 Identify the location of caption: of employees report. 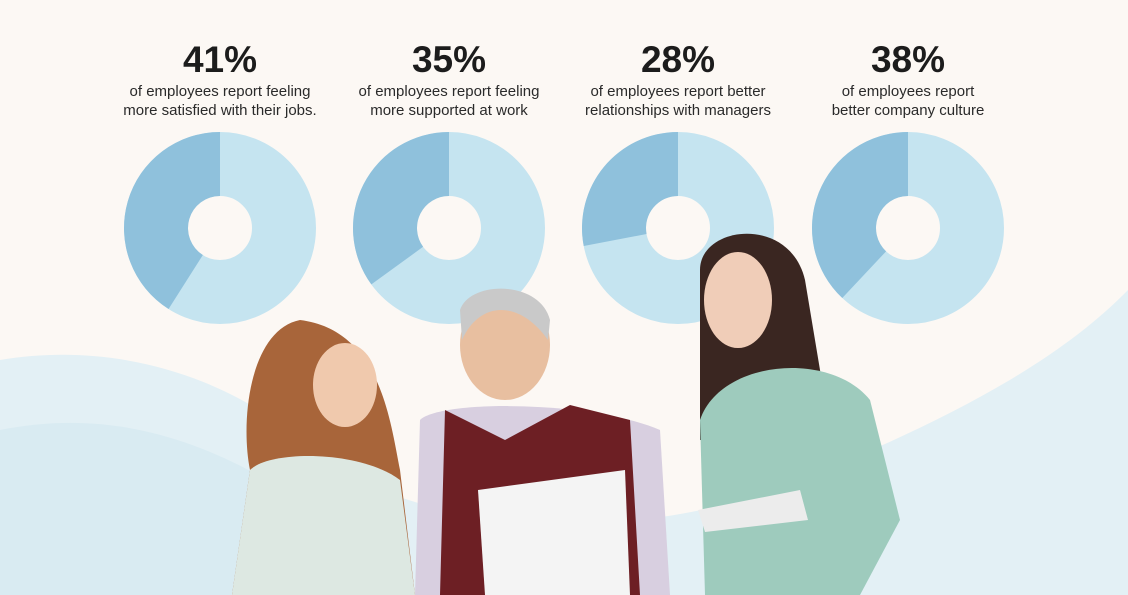
(908, 91).